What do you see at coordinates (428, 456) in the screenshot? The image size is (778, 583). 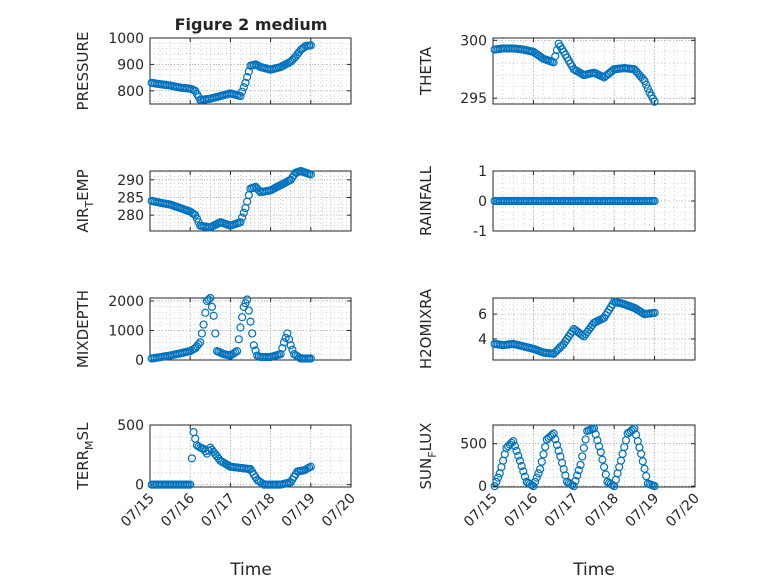 I see `y-axis-label: SUNFLUX` at bounding box center [428, 456].